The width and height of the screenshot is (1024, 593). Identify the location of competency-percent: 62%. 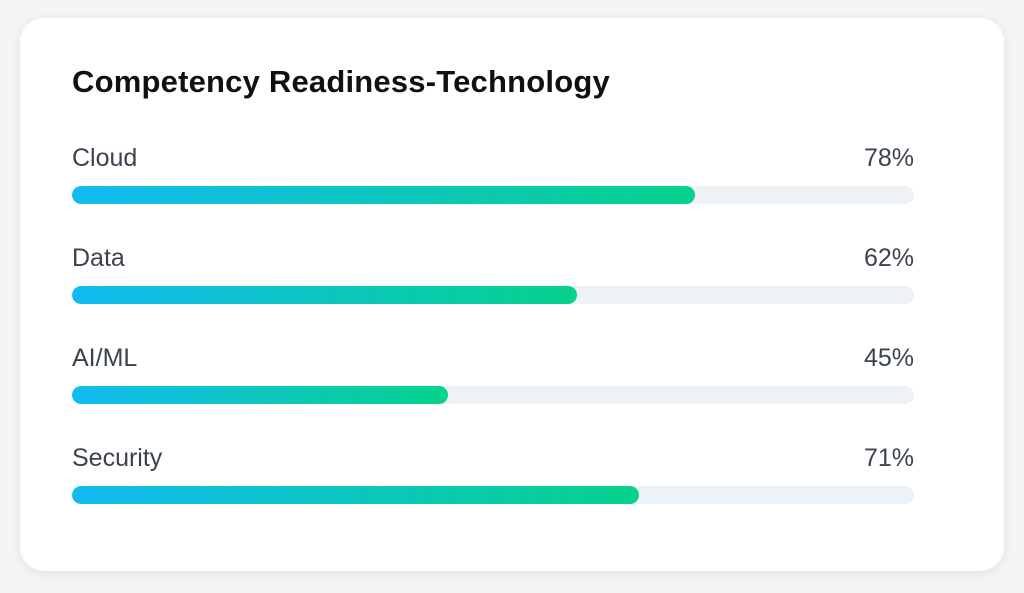
(888, 258).